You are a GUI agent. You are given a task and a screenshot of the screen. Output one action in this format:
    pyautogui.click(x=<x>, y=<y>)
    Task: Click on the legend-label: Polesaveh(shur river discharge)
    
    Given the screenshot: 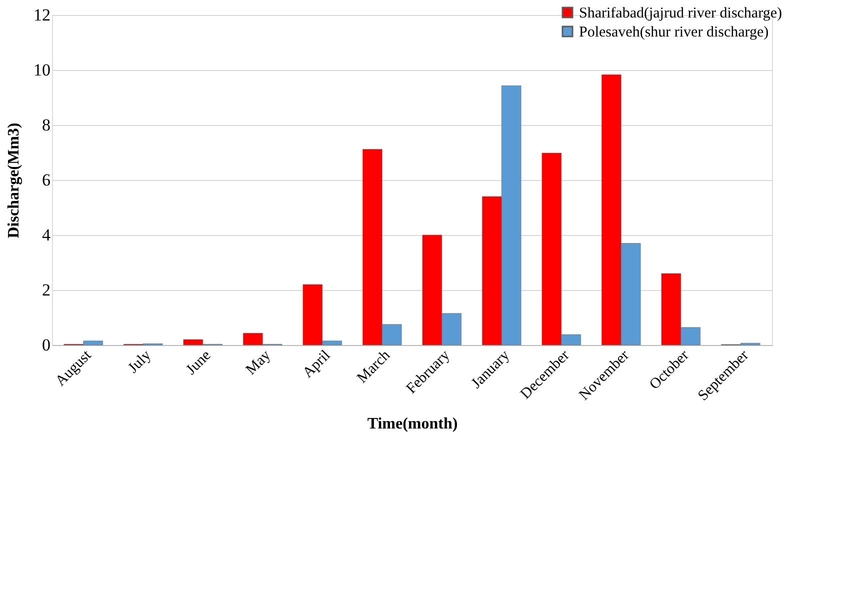 What is the action you would take?
    pyautogui.click(x=674, y=32)
    